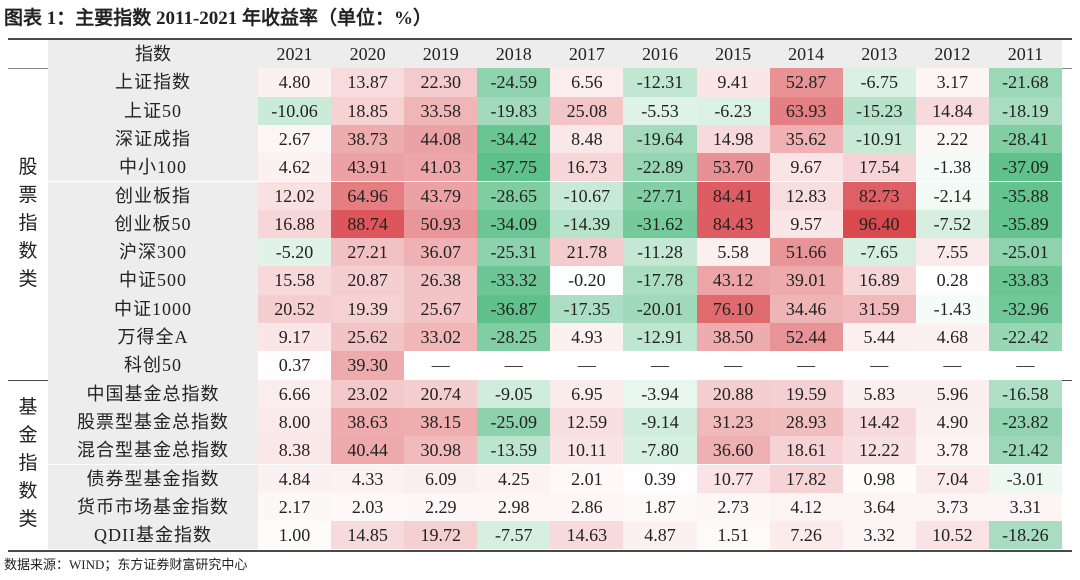 The image size is (1080, 580). What do you see at coordinates (806, 507) in the screenshot?
I see `heatmap-cell: 4.12` at bounding box center [806, 507].